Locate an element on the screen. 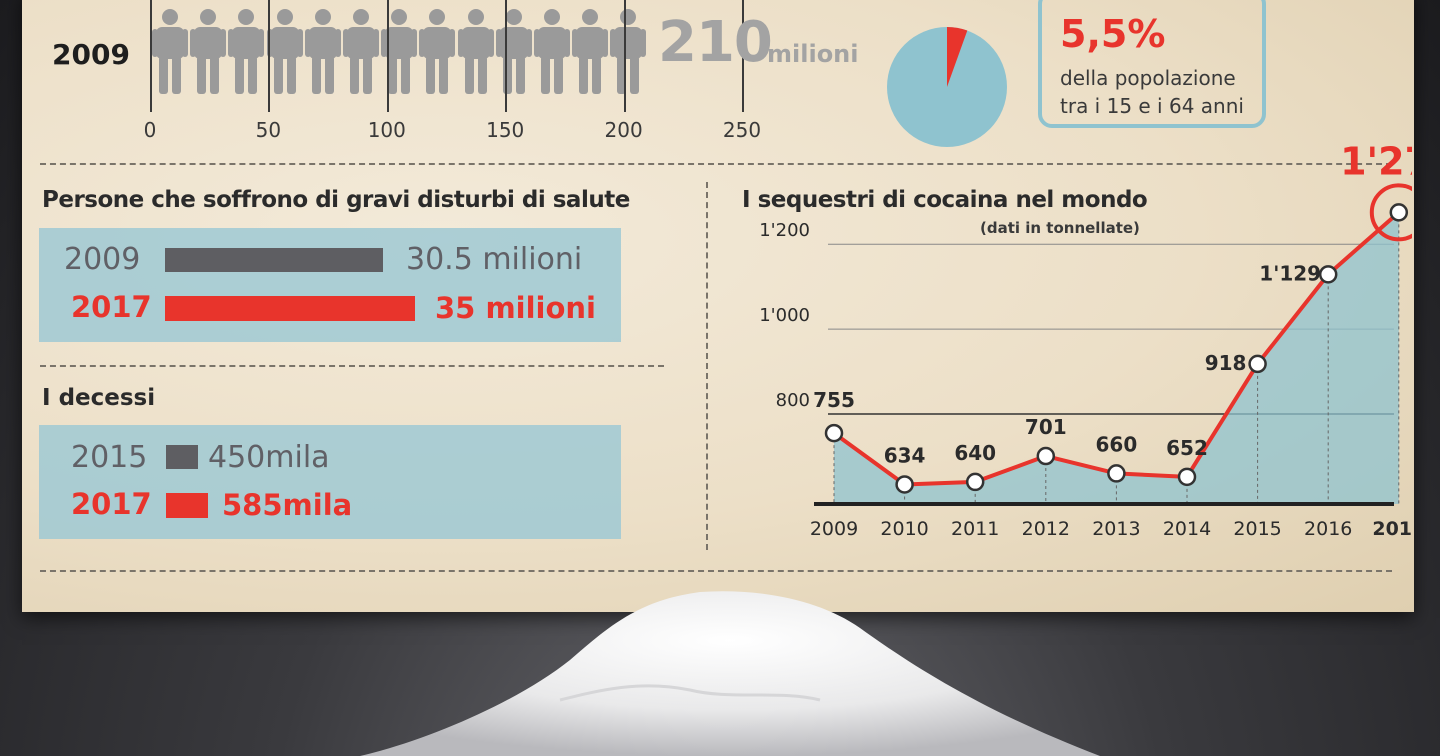 The image size is (1440, 756). users-value: 210 is located at coordinates (715, 42).